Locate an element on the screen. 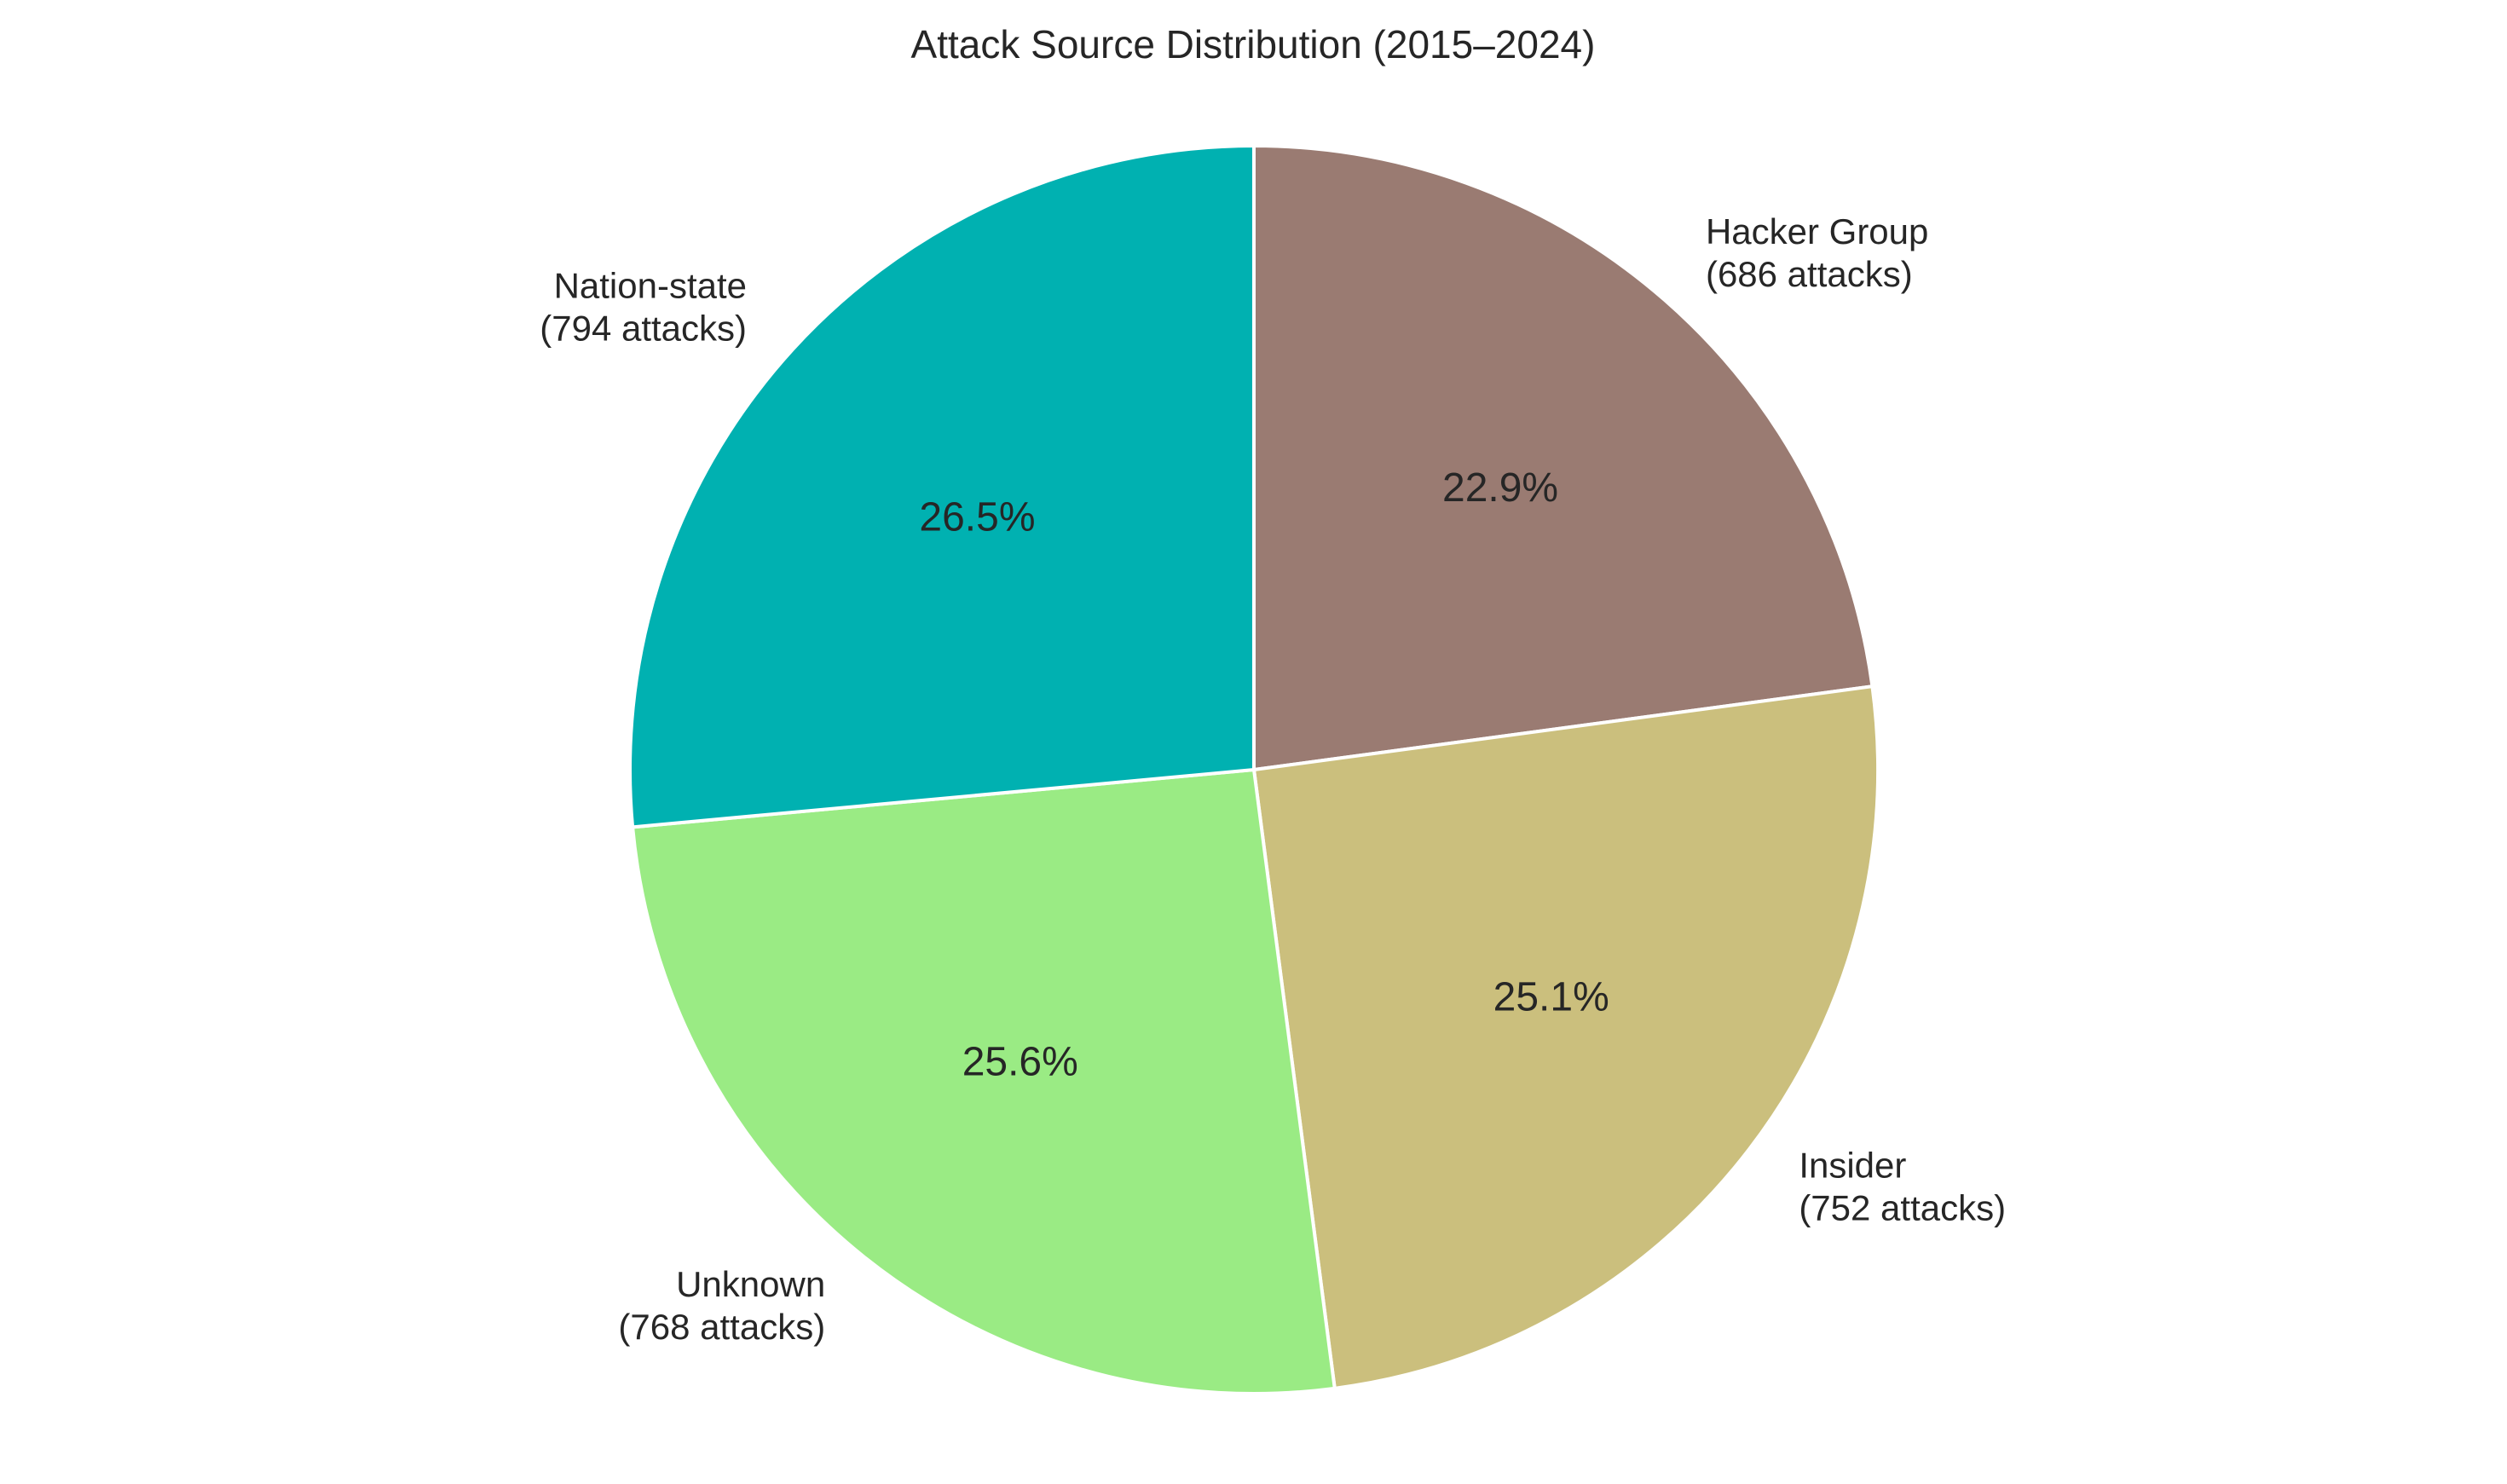 This screenshot has height=1484, width=2507. pie-slice-hacker-group is located at coordinates (1563, 457).